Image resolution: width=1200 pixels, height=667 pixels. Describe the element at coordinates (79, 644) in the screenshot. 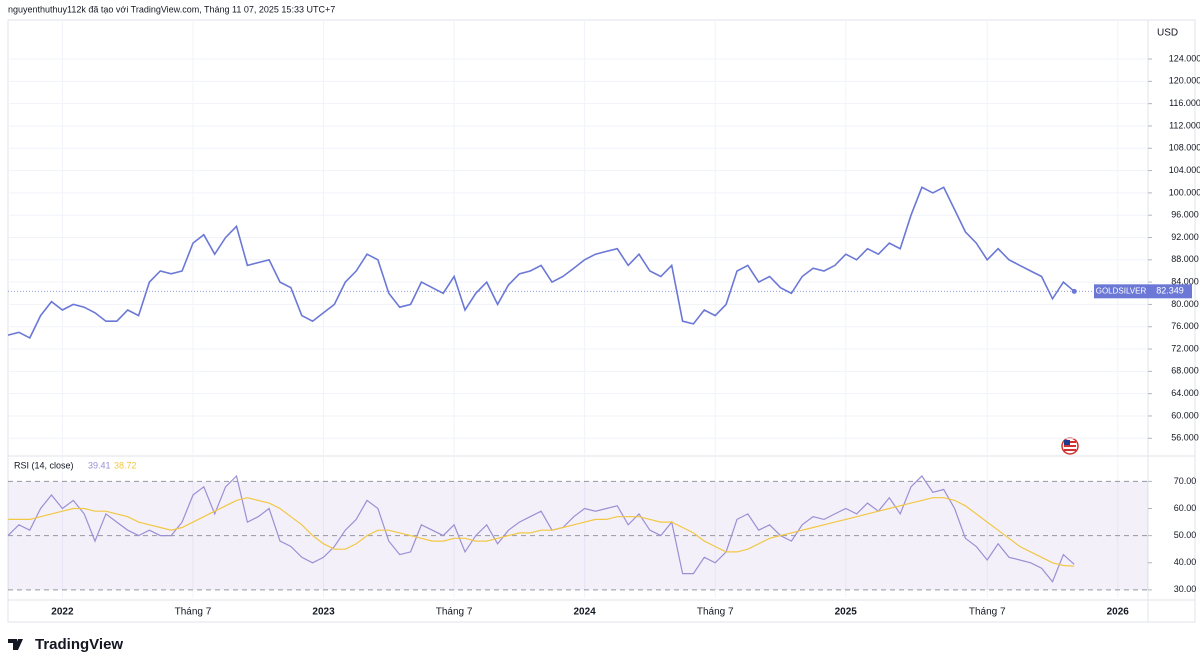

I see `logo-text: TradingView` at that location.